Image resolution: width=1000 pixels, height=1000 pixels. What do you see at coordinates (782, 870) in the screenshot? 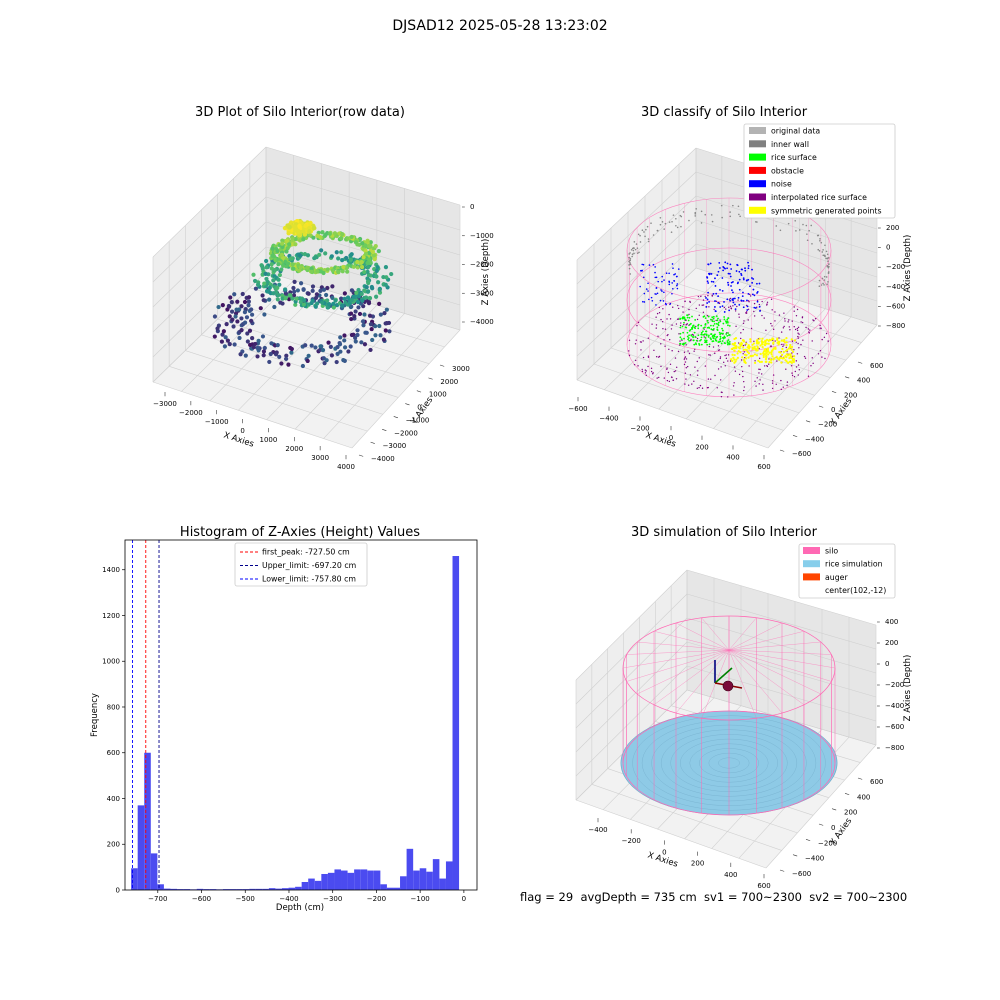
I see `tick-mark` at bounding box center [782, 870].